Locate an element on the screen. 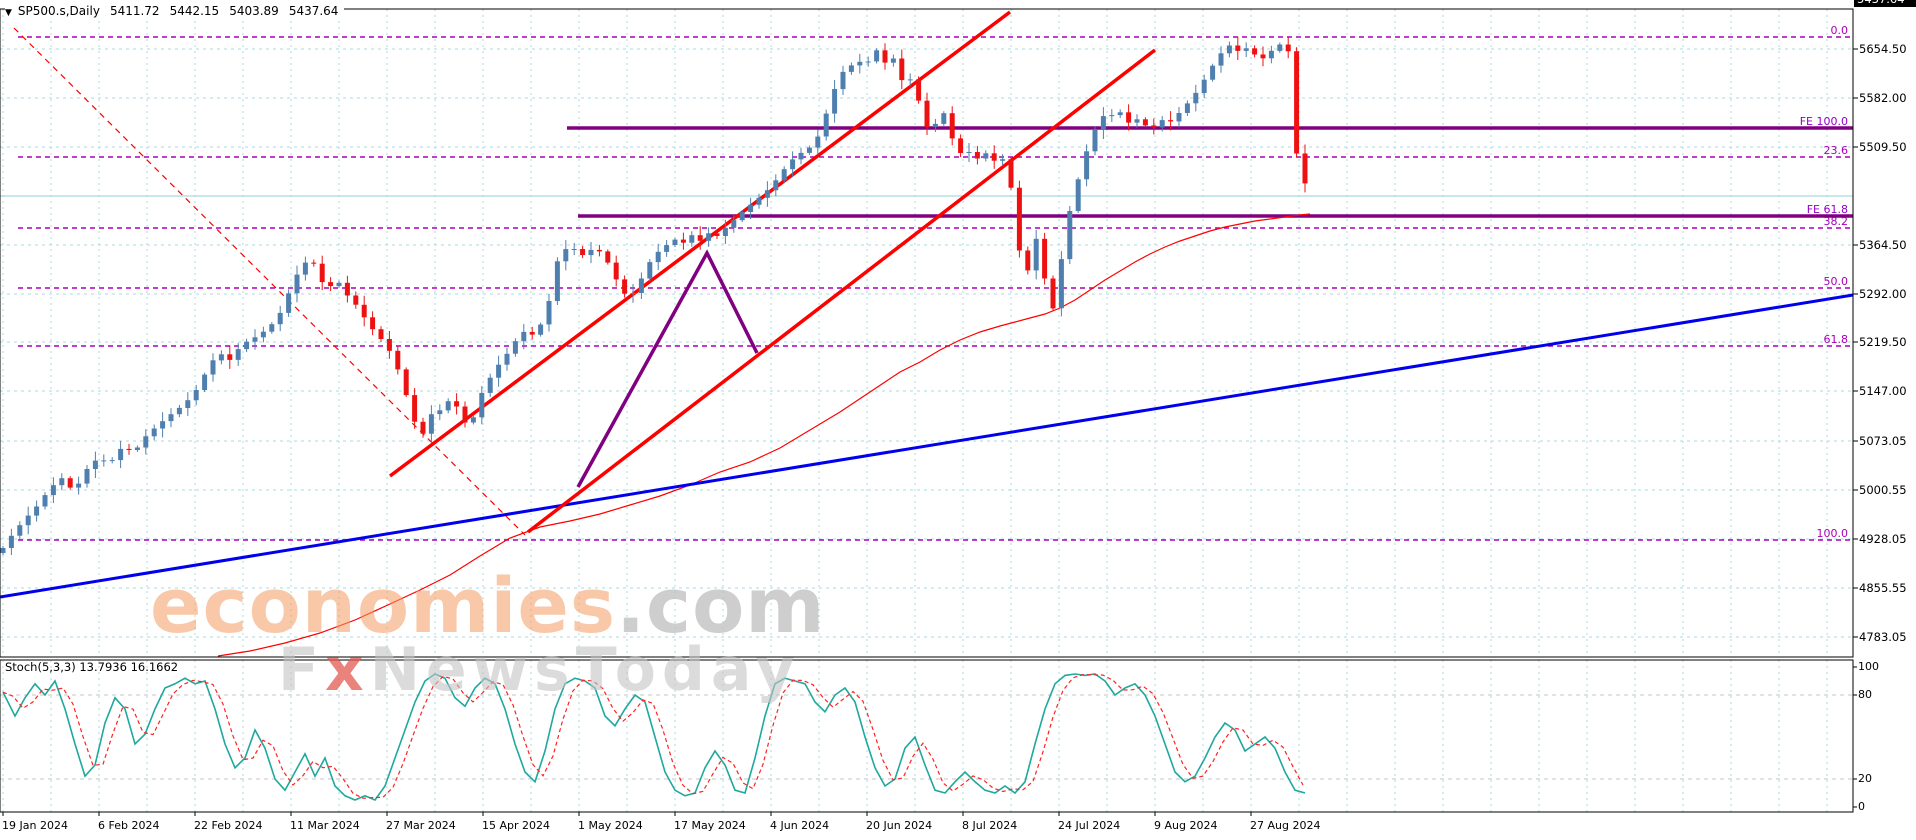 This screenshot has width=1916, height=840. price-axis-label: 5292.00 is located at coordinates (1883, 294).